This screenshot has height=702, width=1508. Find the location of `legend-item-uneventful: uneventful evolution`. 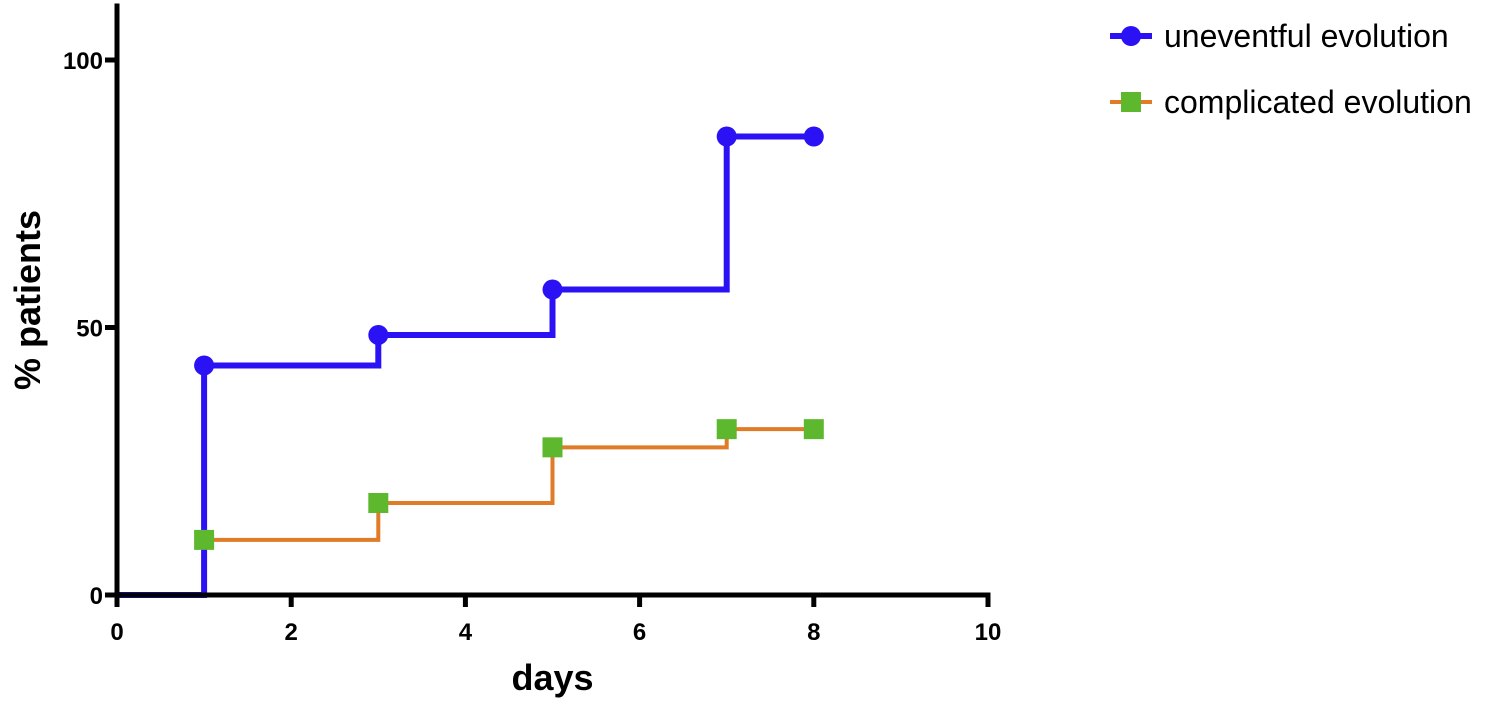

legend-item-uneventful: uneventful evolution is located at coordinates (1279, 36).